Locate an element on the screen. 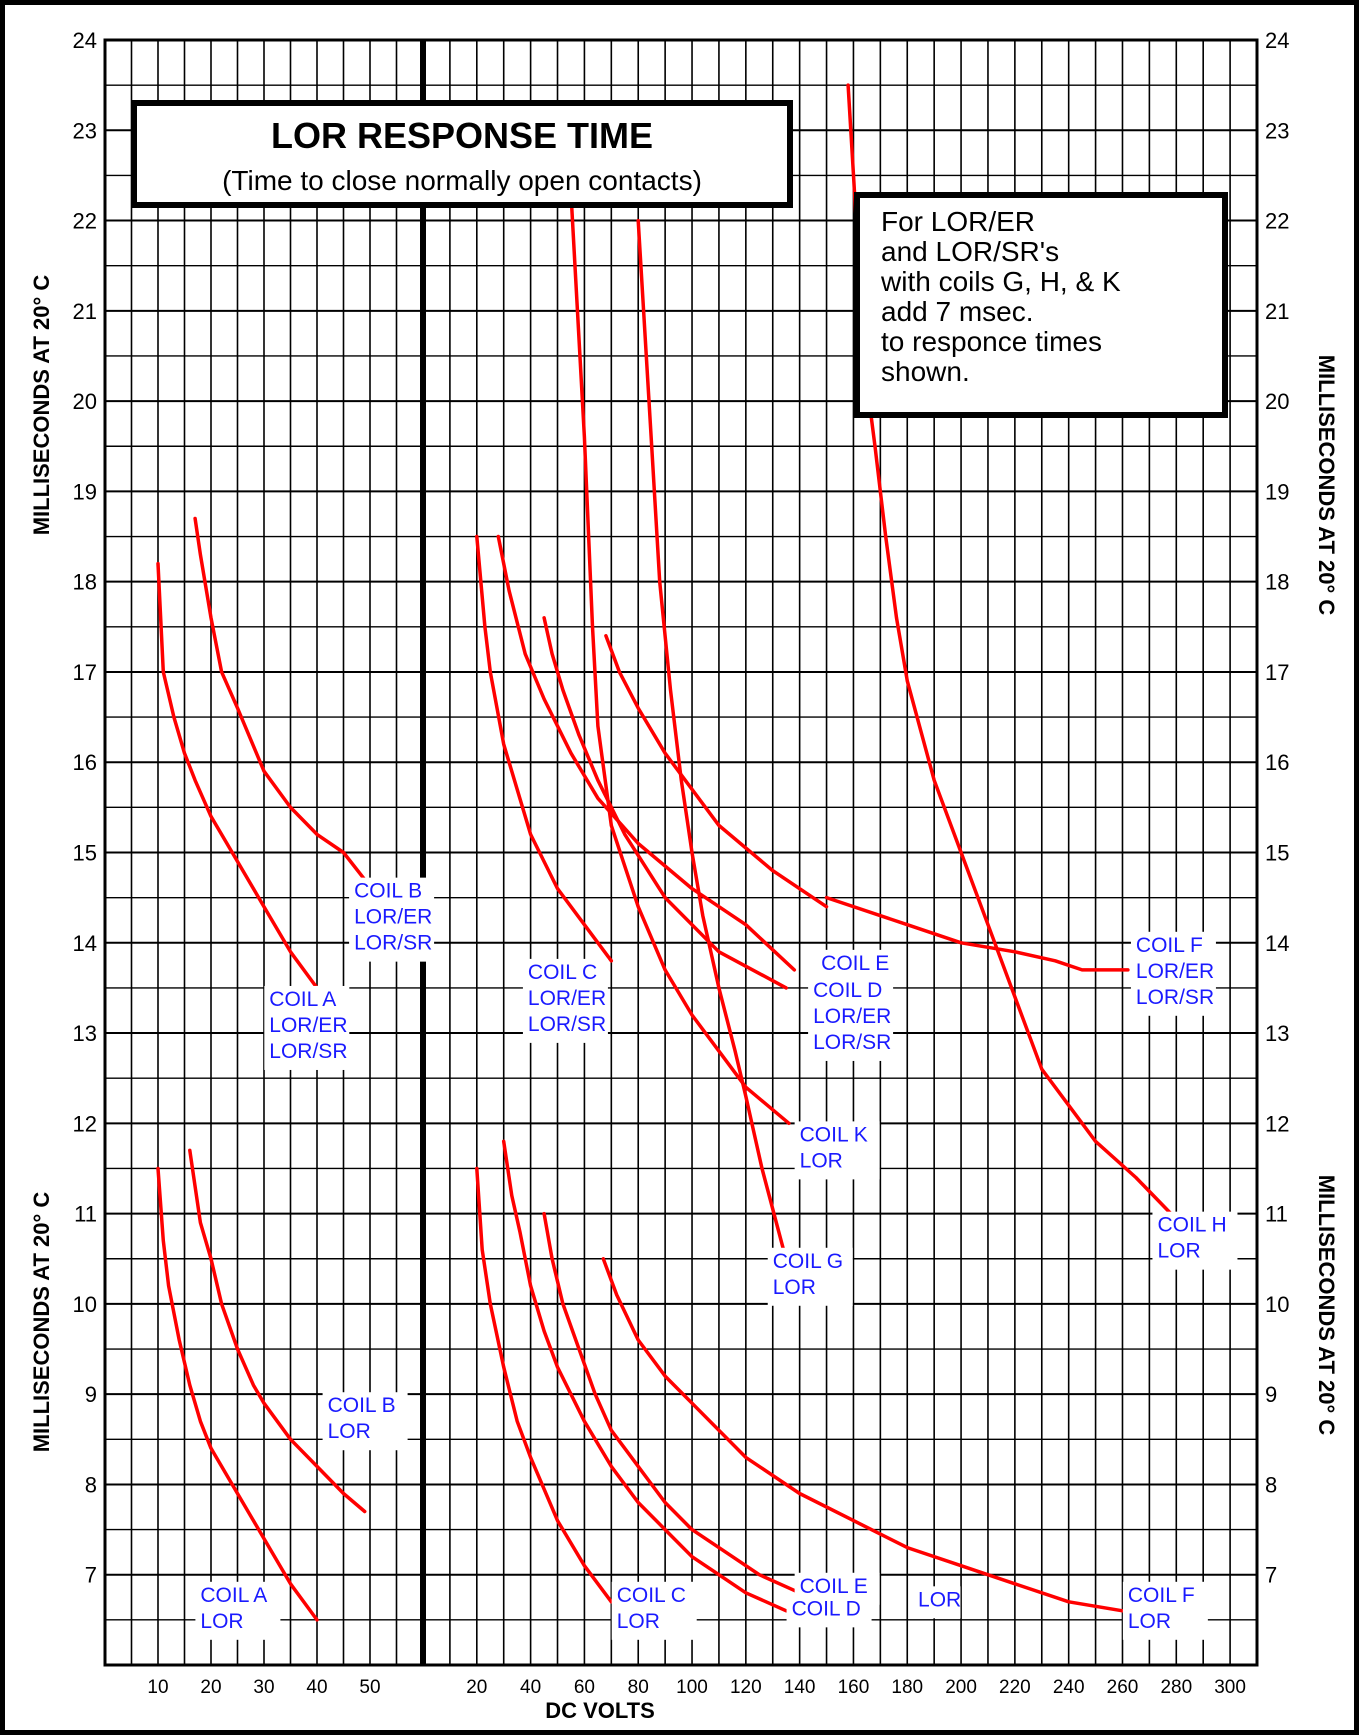 The width and height of the screenshot is (1359, 1735). note-line: and LOR/SR's is located at coordinates (970, 251).